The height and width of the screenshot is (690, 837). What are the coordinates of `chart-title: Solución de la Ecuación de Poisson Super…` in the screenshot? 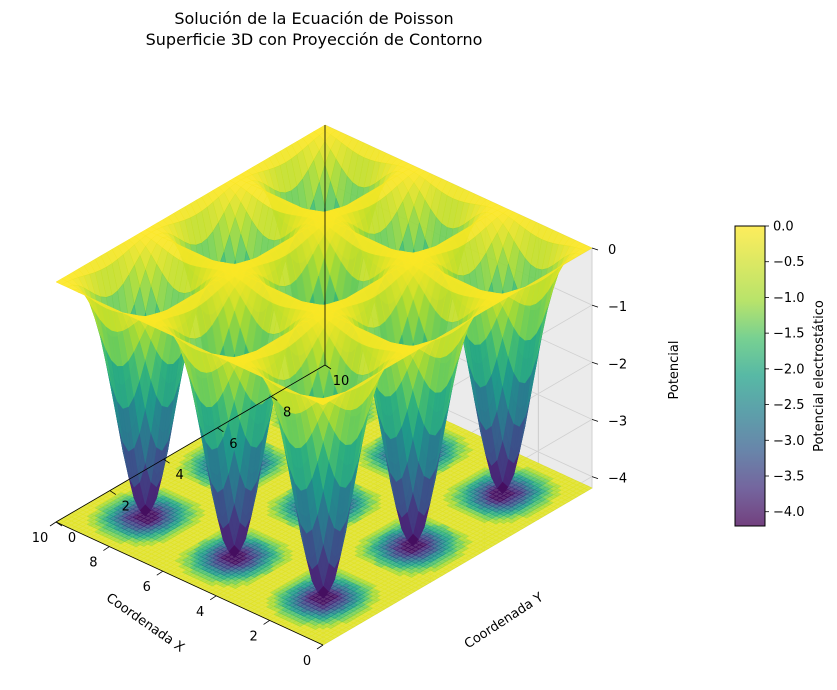 It's located at (314, 29).